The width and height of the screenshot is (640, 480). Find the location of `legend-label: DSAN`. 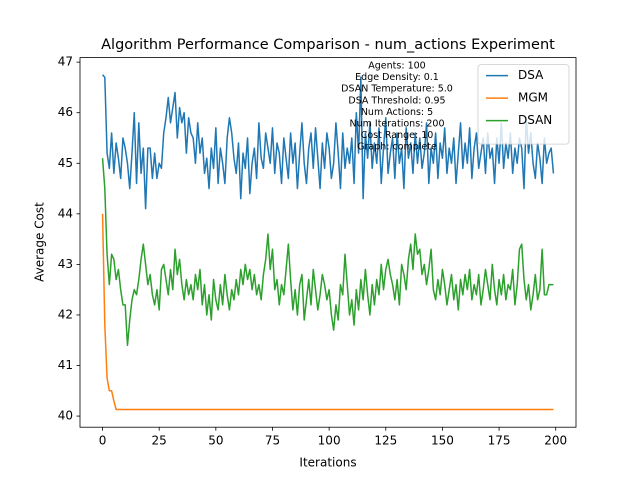

legend-label: DSAN is located at coordinates (535, 120).